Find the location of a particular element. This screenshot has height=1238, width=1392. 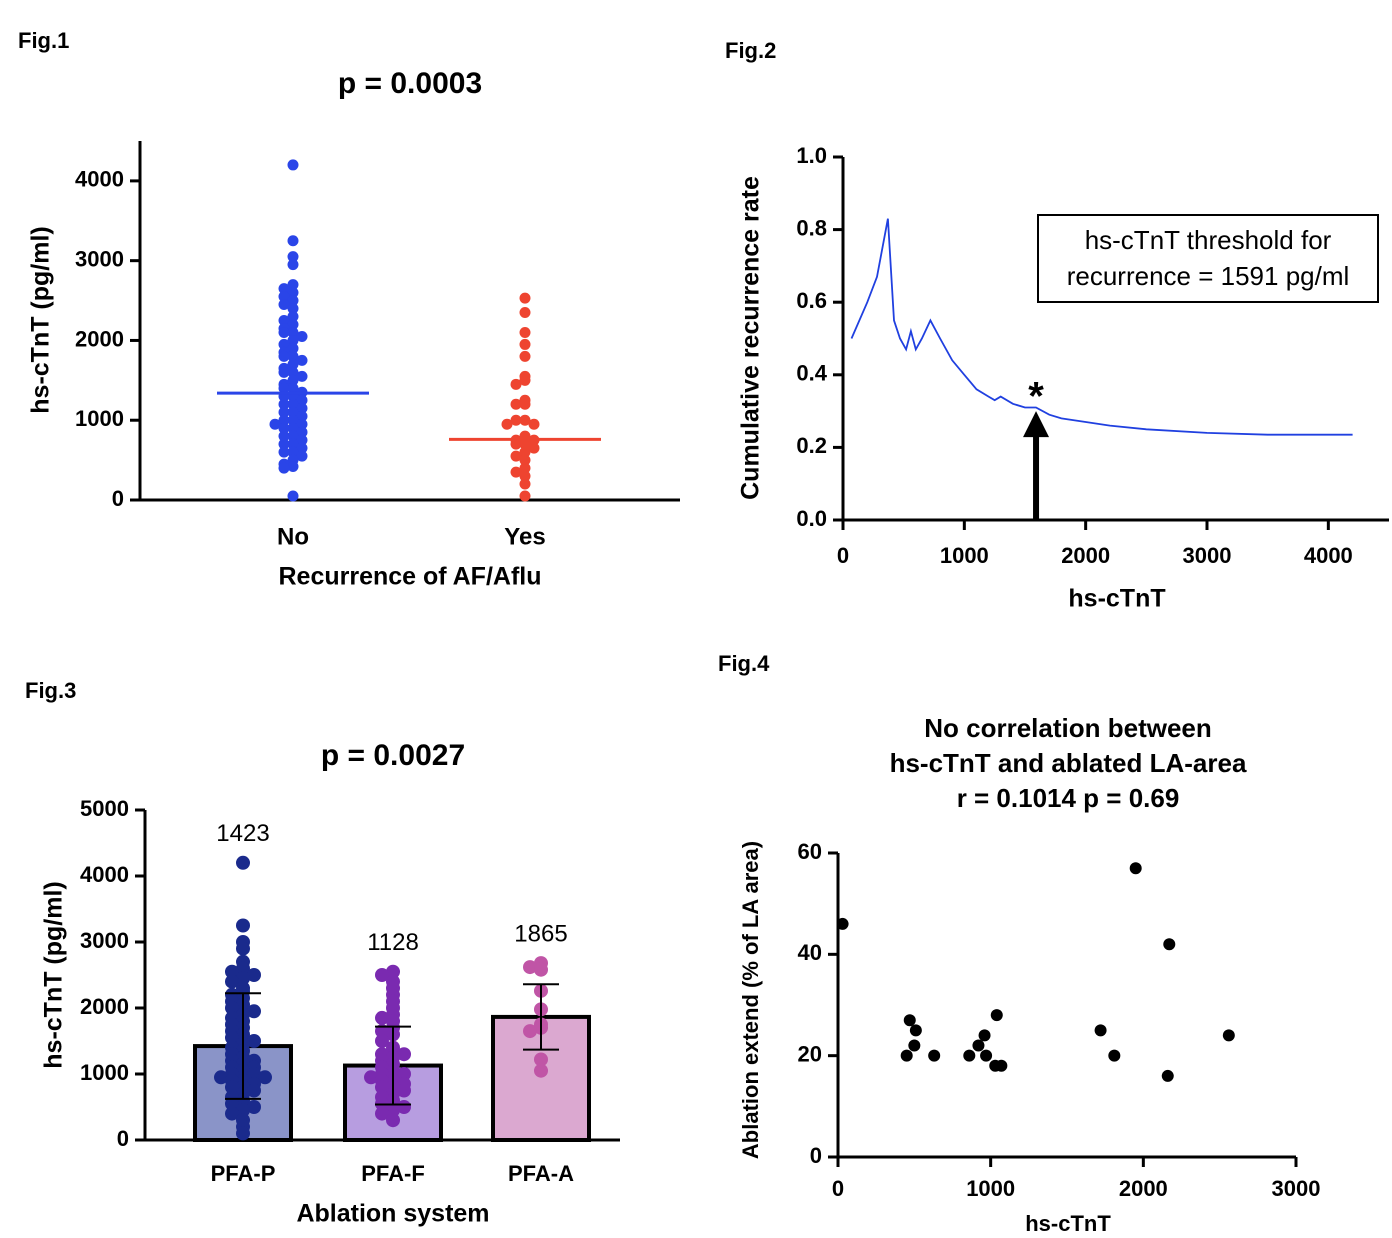

x-tick-label: 3000 is located at coordinates (1207, 555).